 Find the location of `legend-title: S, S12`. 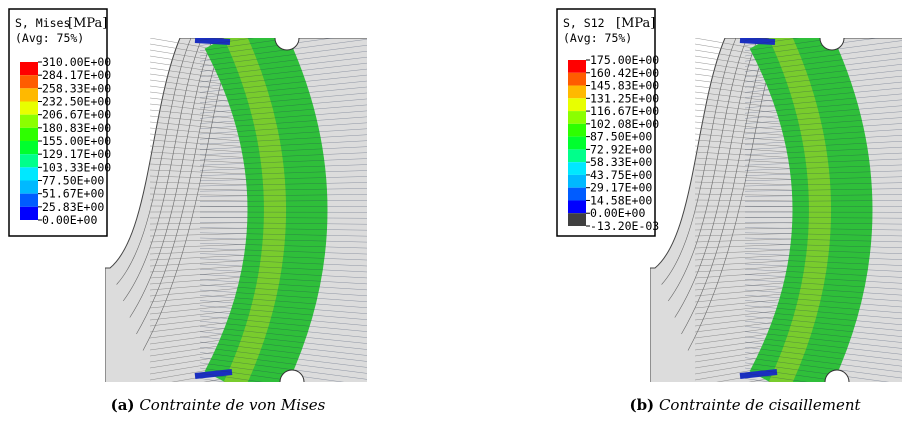

legend-title: S, S12 is located at coordinates (584, 23).